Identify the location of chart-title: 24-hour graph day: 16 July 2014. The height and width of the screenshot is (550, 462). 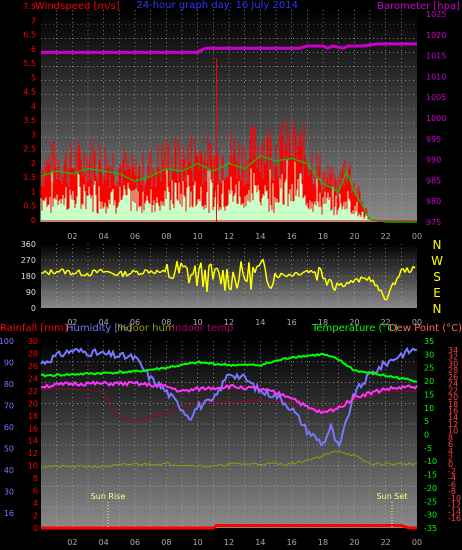
(217, 5).